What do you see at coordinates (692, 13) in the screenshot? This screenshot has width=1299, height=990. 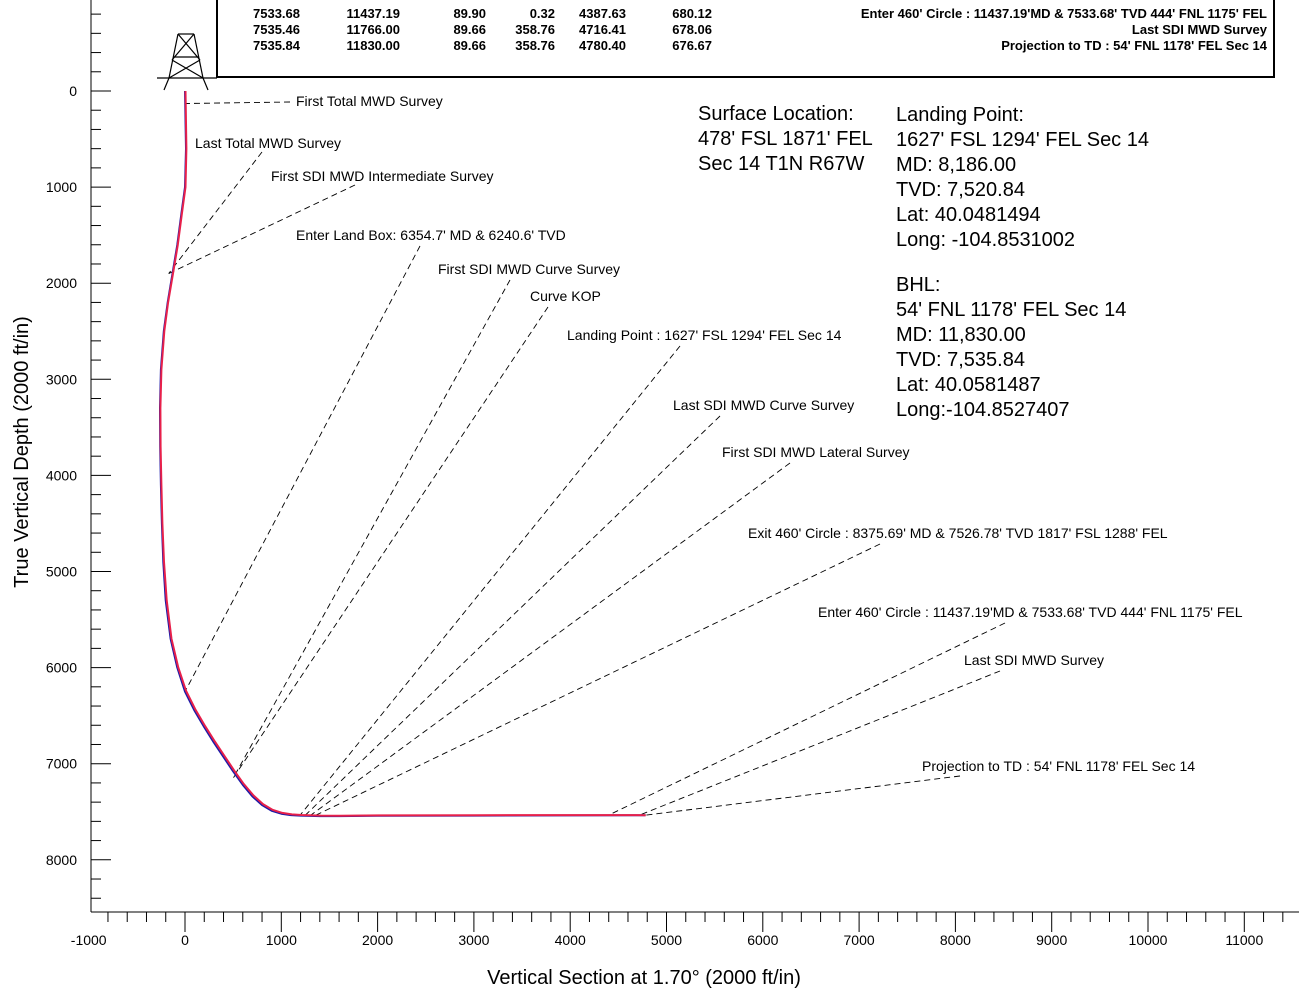 I see `survey-cell: 680.12` at bounding box center [692, 13].